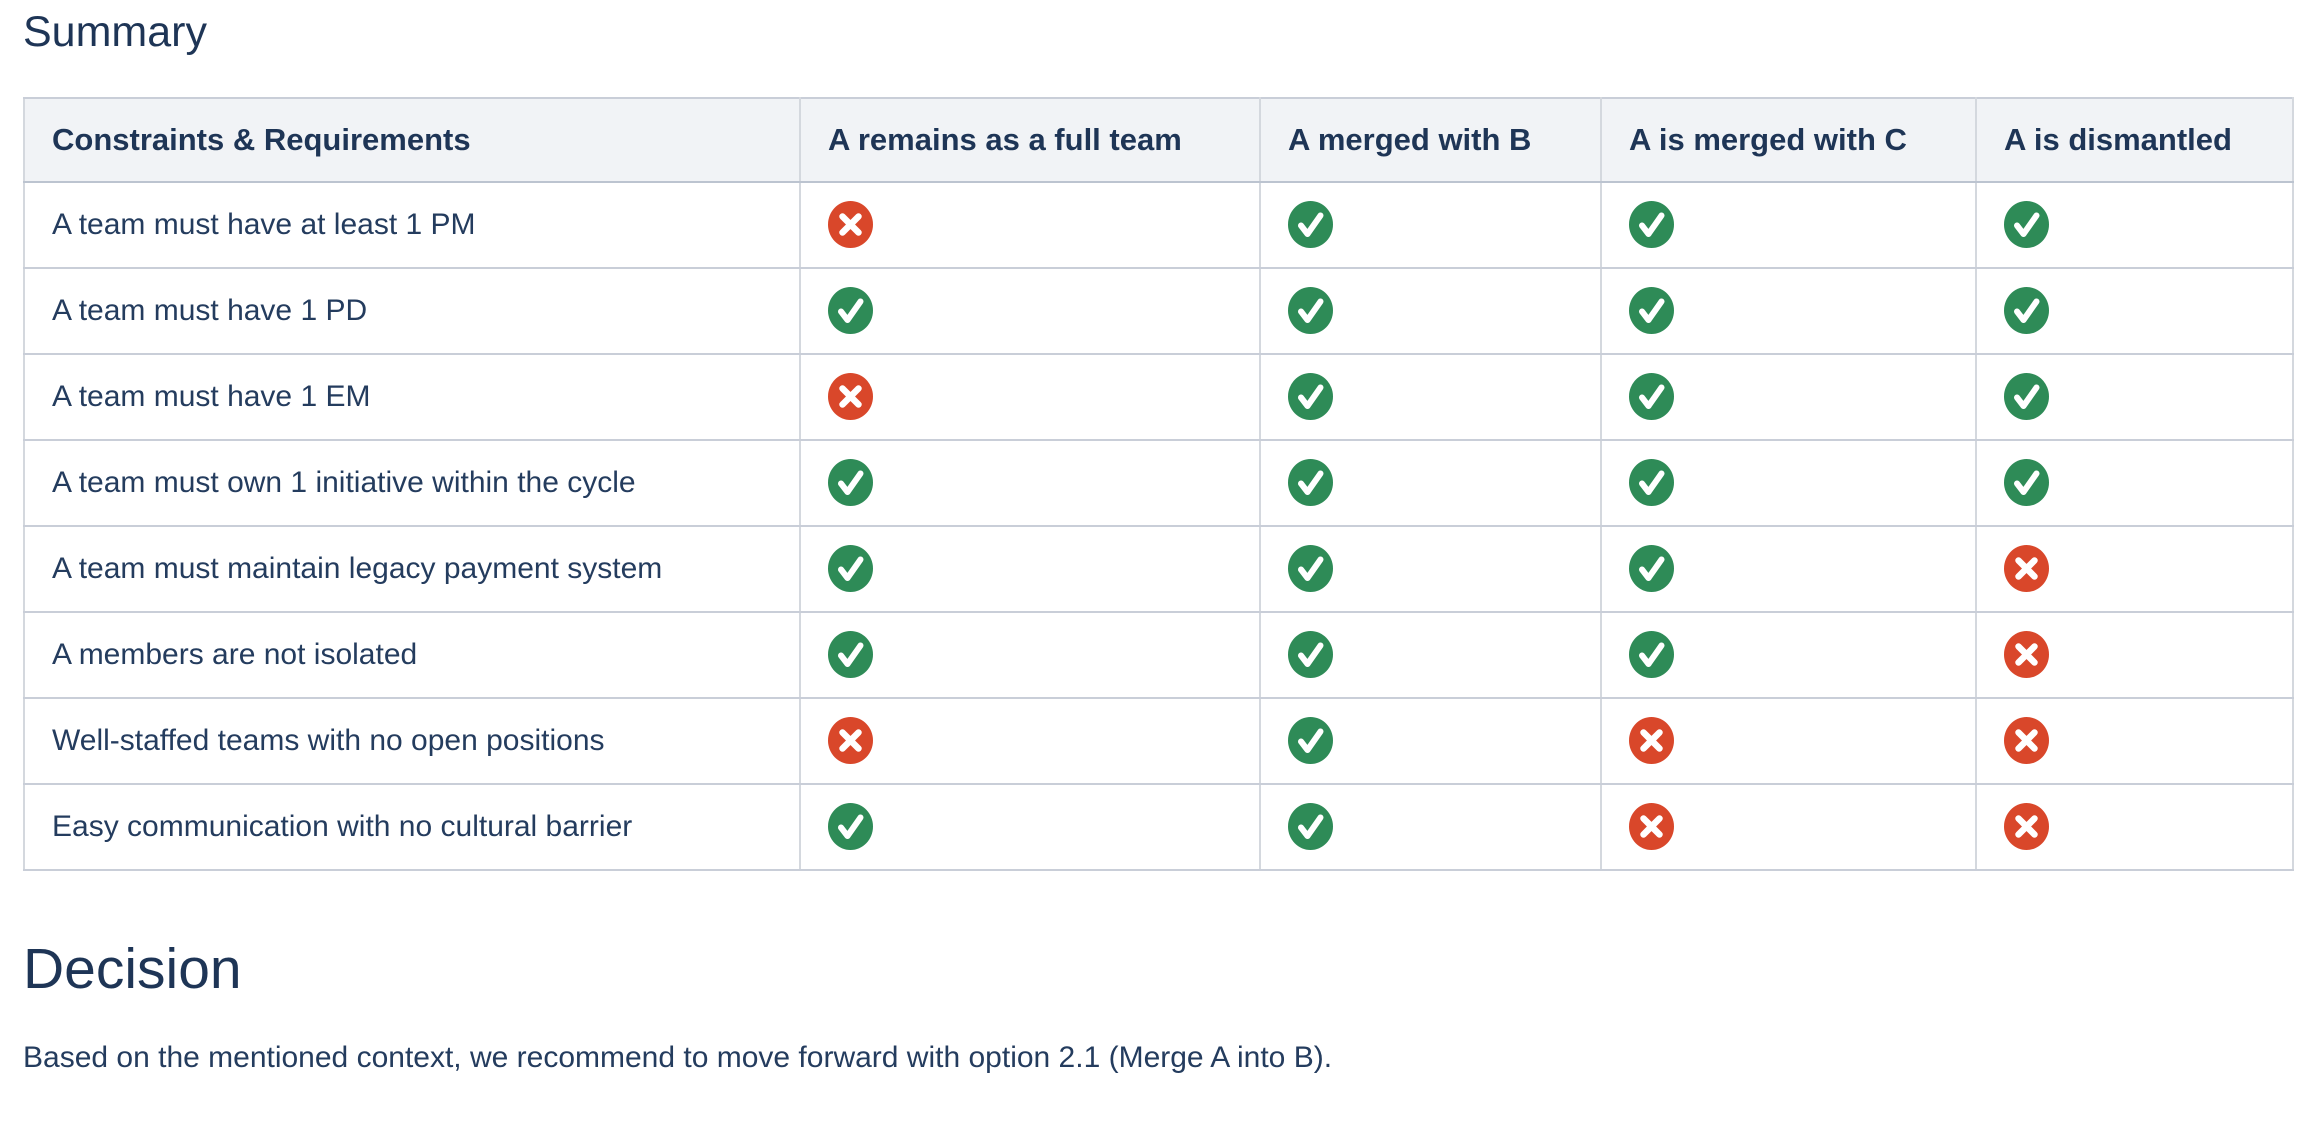 The height and width of the screenshot is (1142, 2314). What do you see at coordinates (412, 139) in the screenshot?
I see `col-header-constraints: Constraints & Requirements` at bounding box center [412, 139].